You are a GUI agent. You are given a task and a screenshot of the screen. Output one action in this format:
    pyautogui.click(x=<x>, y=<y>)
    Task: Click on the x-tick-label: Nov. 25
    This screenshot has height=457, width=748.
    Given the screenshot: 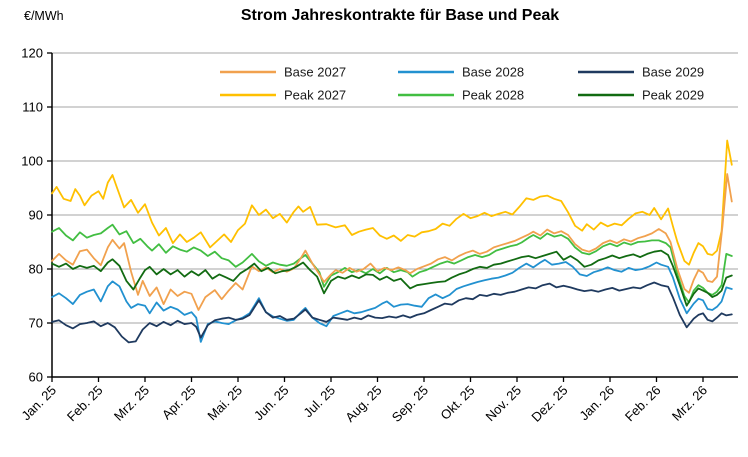 What is the action you would take?
    pyautogui.click(x=504, y=404)
    